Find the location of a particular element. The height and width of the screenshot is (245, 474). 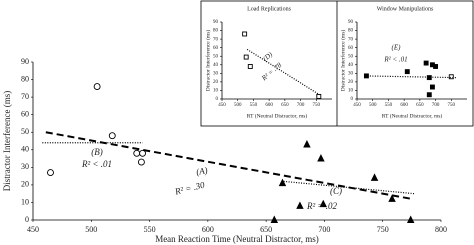

panel-title: Load Replications is located at coordinates (269, 9).